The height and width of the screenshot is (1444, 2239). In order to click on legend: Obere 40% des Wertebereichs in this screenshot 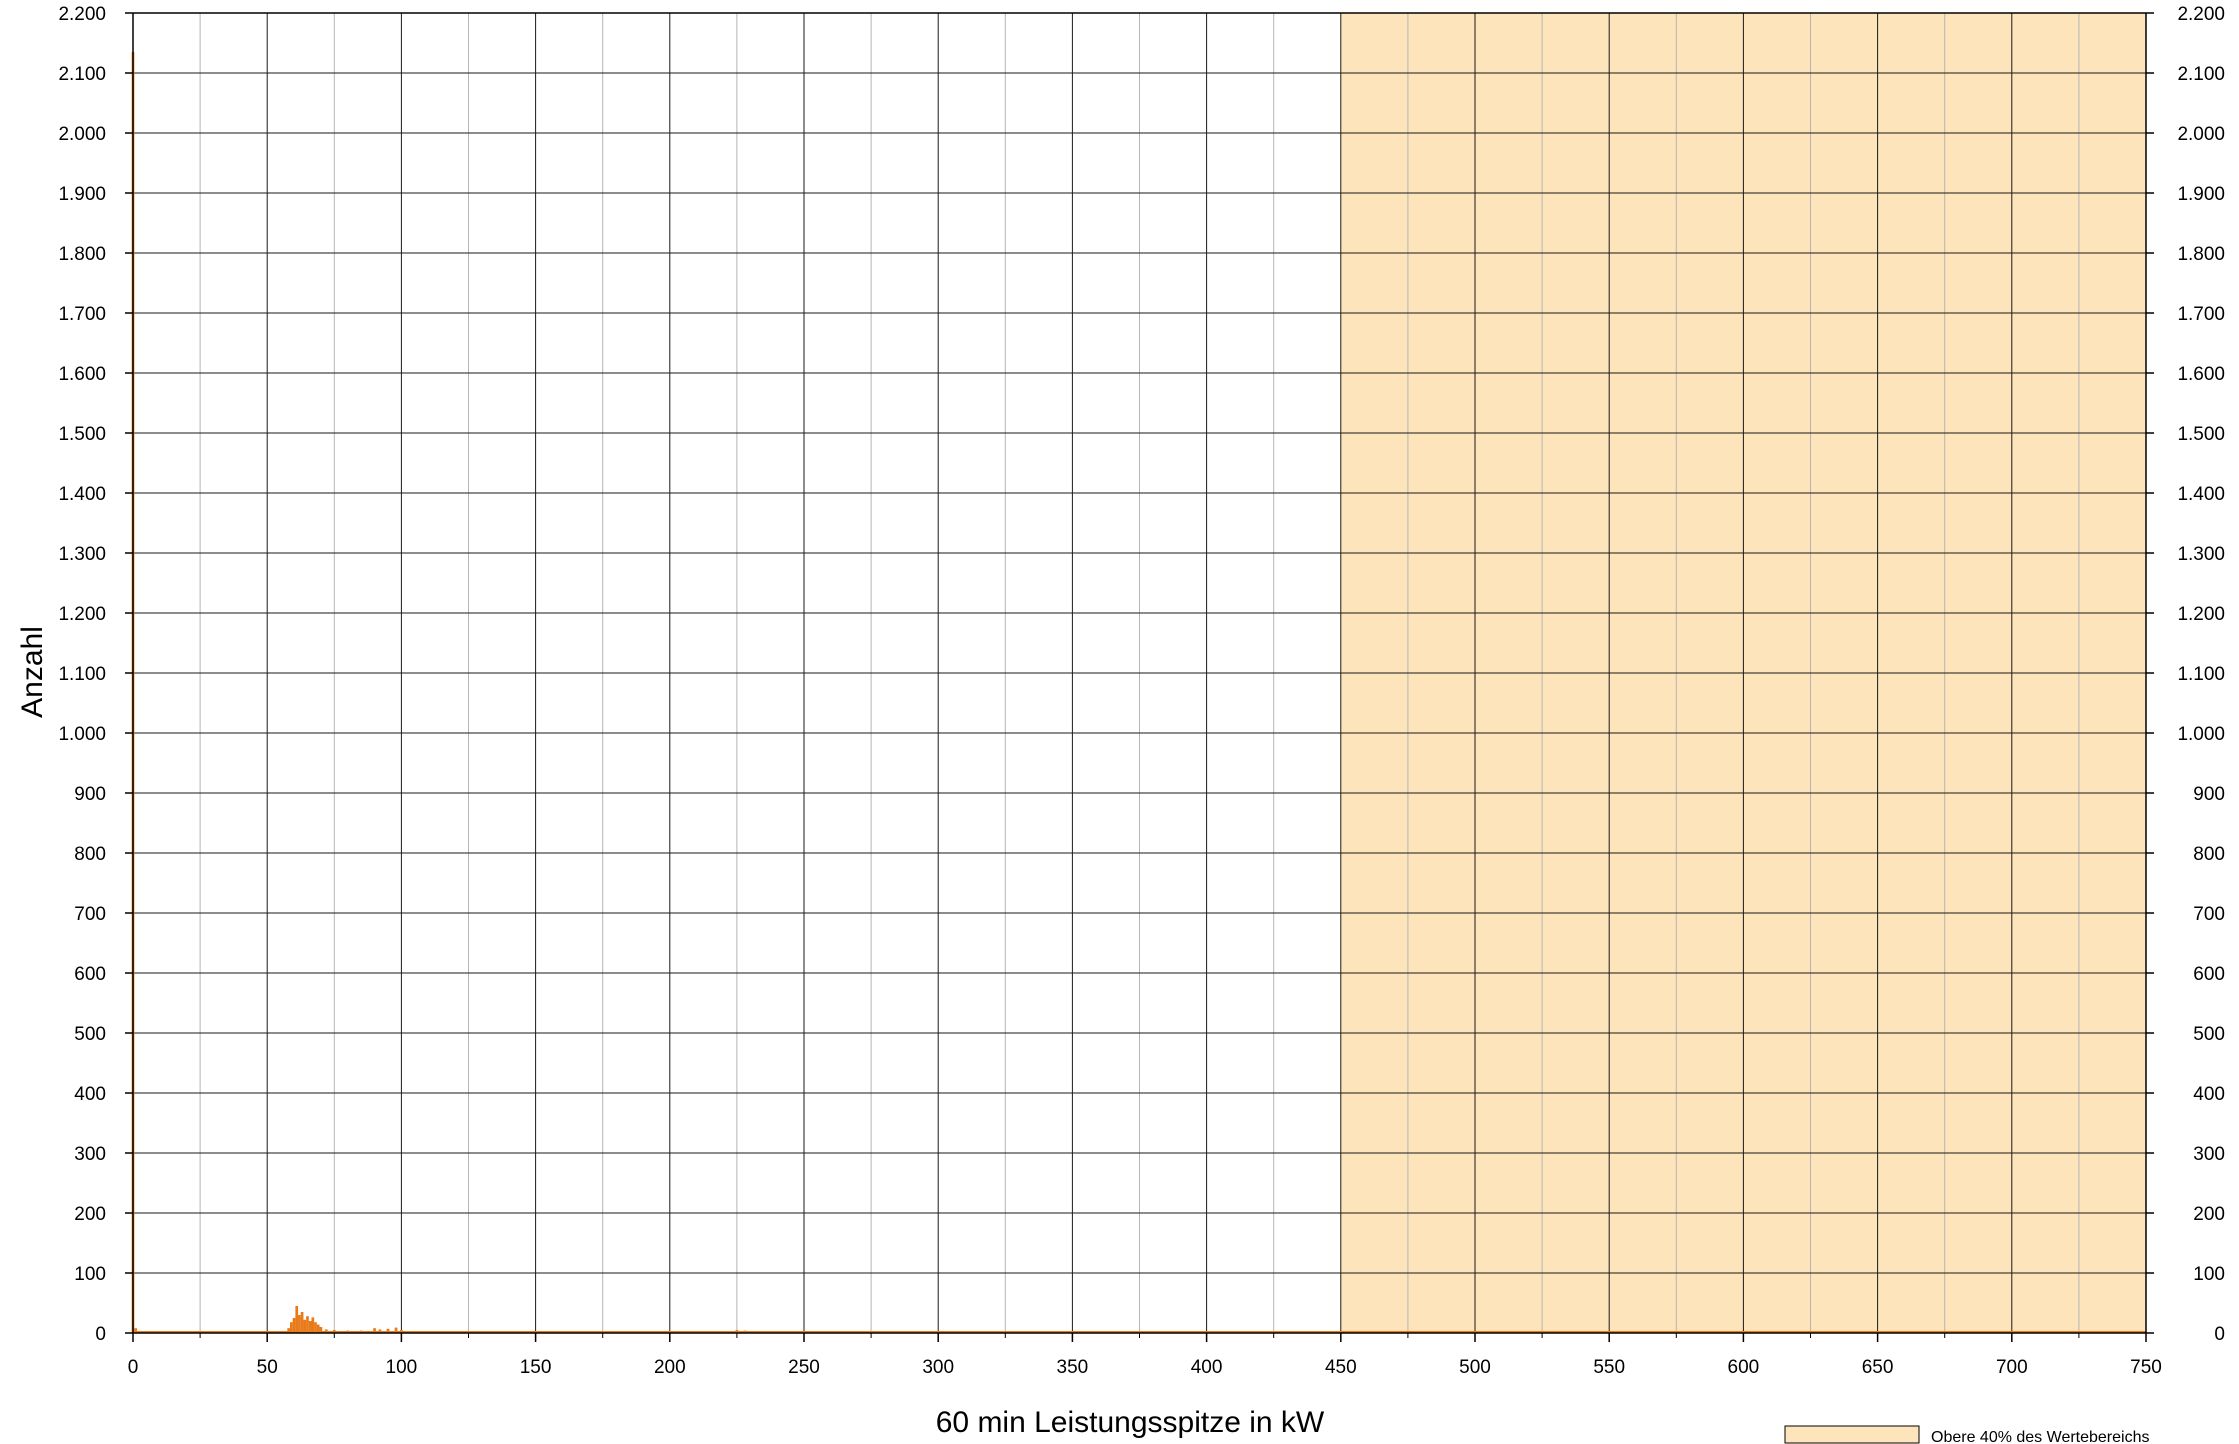, I will do `click(1966, 1434)`.